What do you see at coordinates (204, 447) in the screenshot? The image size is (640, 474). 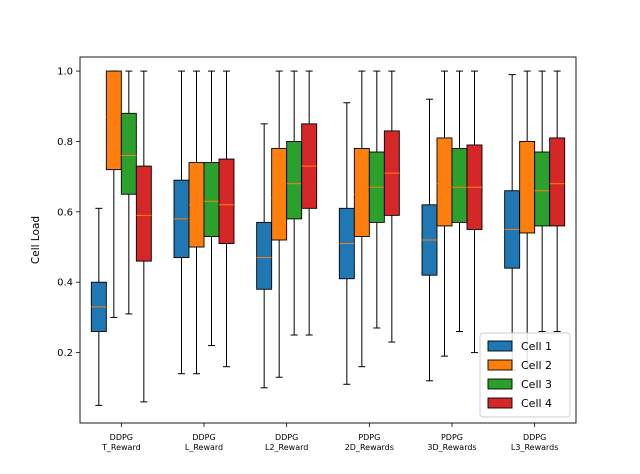 I see `x-category-label: L_Reward` at bounding box center [204, 447].